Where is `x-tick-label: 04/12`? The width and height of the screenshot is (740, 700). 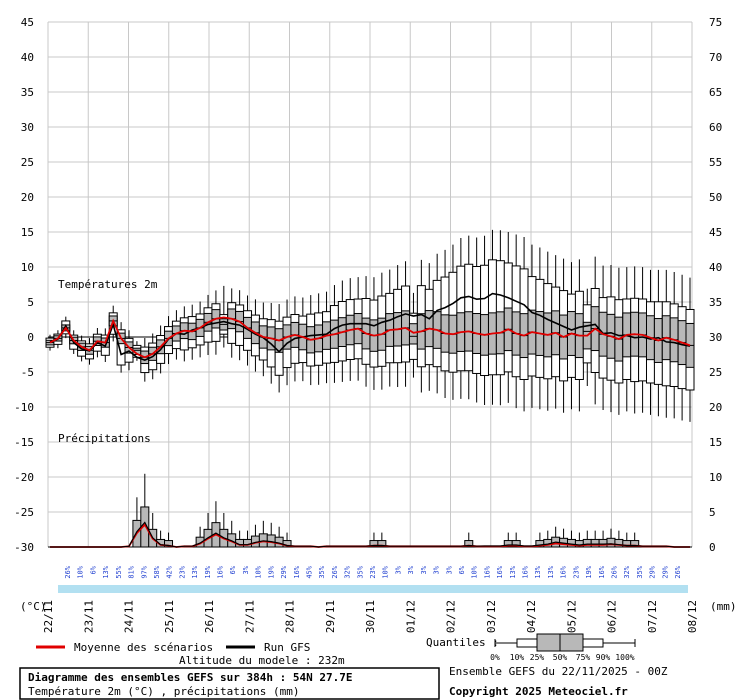
x-tick-label: 04/12 is located at coordinates (531, 616).